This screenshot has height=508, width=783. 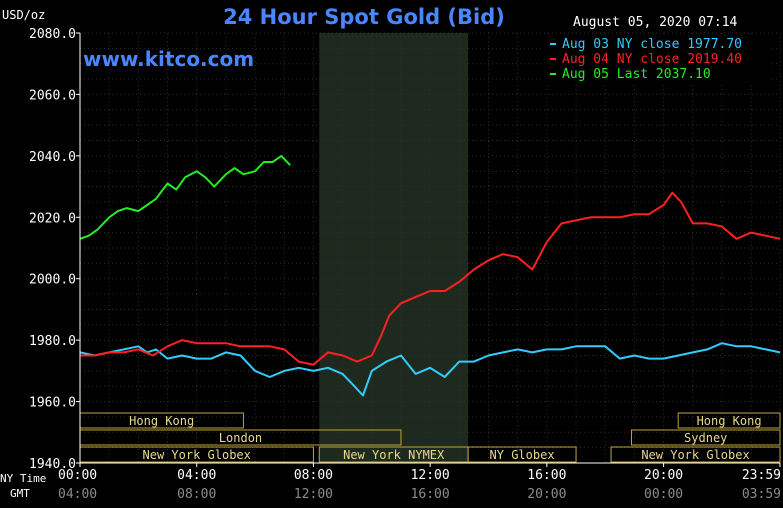 What do you see at coordinates (196, 475) in the screenshot?
I see `x-tick-label-ny: 04:00` at bounding box center [196, 475].